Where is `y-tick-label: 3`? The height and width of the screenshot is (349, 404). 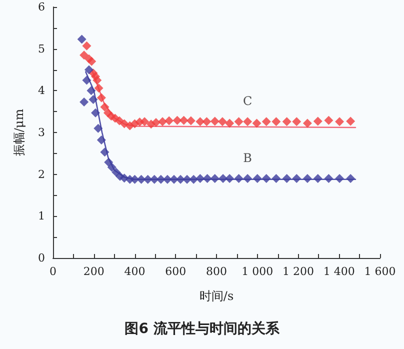
y-tick-label: 3 is located at coordinates (41, 132).